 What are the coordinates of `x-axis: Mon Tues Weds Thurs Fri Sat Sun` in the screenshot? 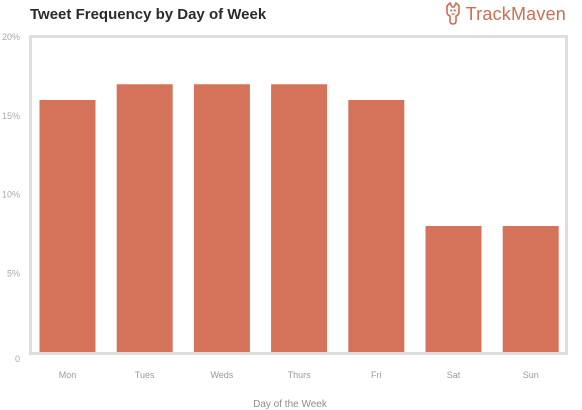 It's located at (299, 375).